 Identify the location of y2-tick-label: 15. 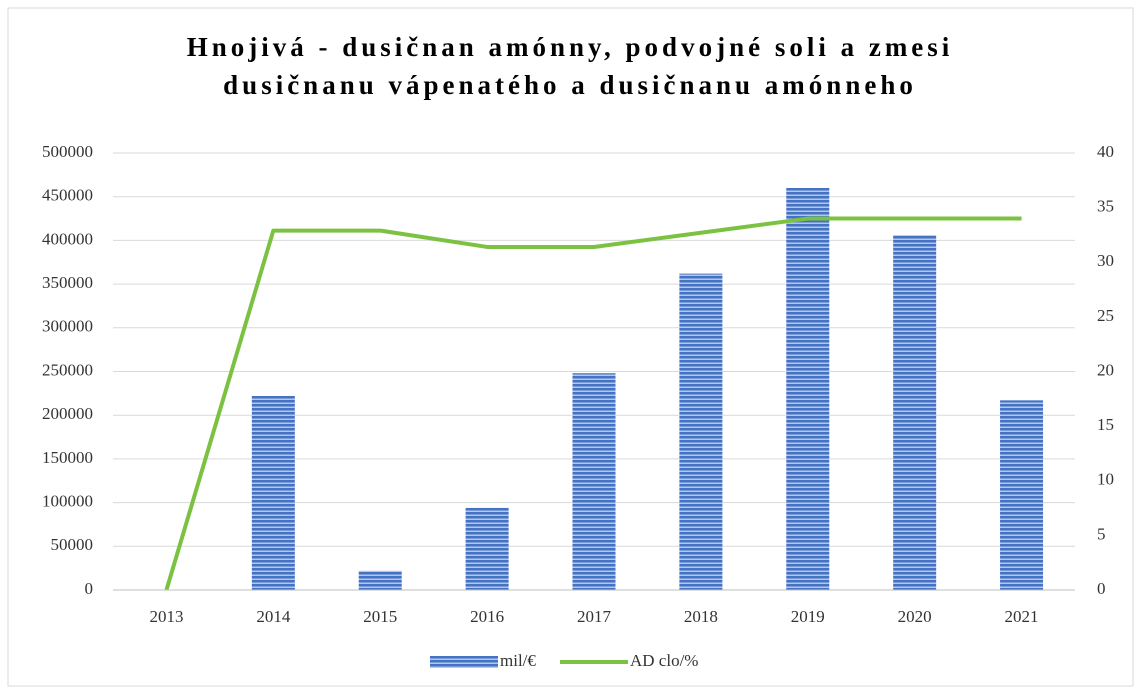
(1105, 424).